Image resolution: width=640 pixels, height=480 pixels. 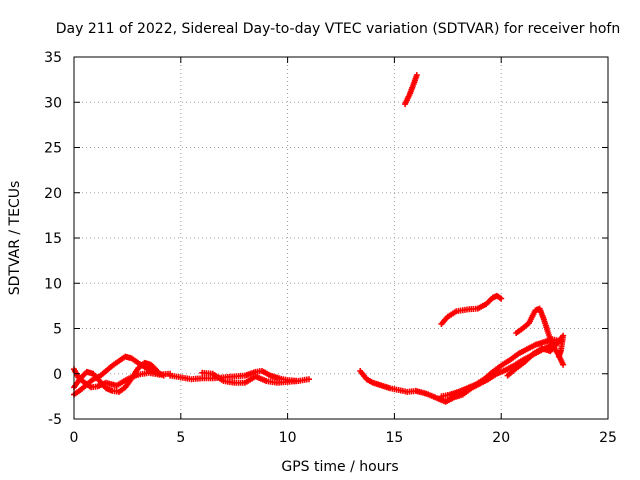 What do you see at coordinates (339, 467) in the screenshot?
I see `x-axis-label: GPS time / hours` at bounding box center [339, 467].